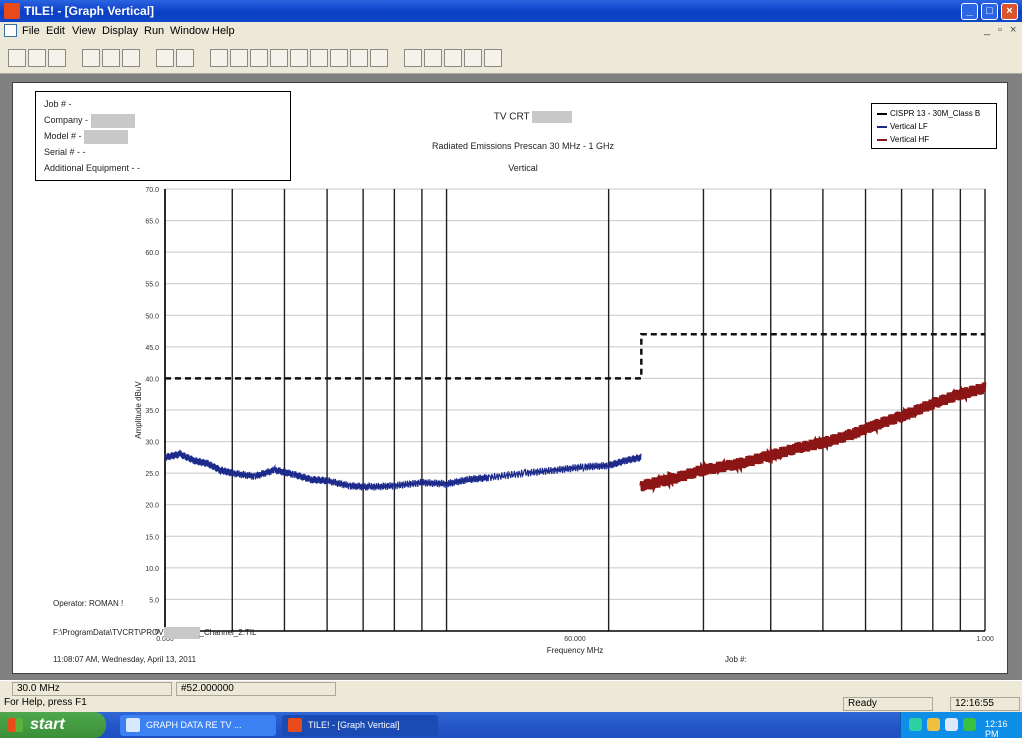 The image size is (1022, 738). I want to click on model-row: Model # -, so click(163, 136).